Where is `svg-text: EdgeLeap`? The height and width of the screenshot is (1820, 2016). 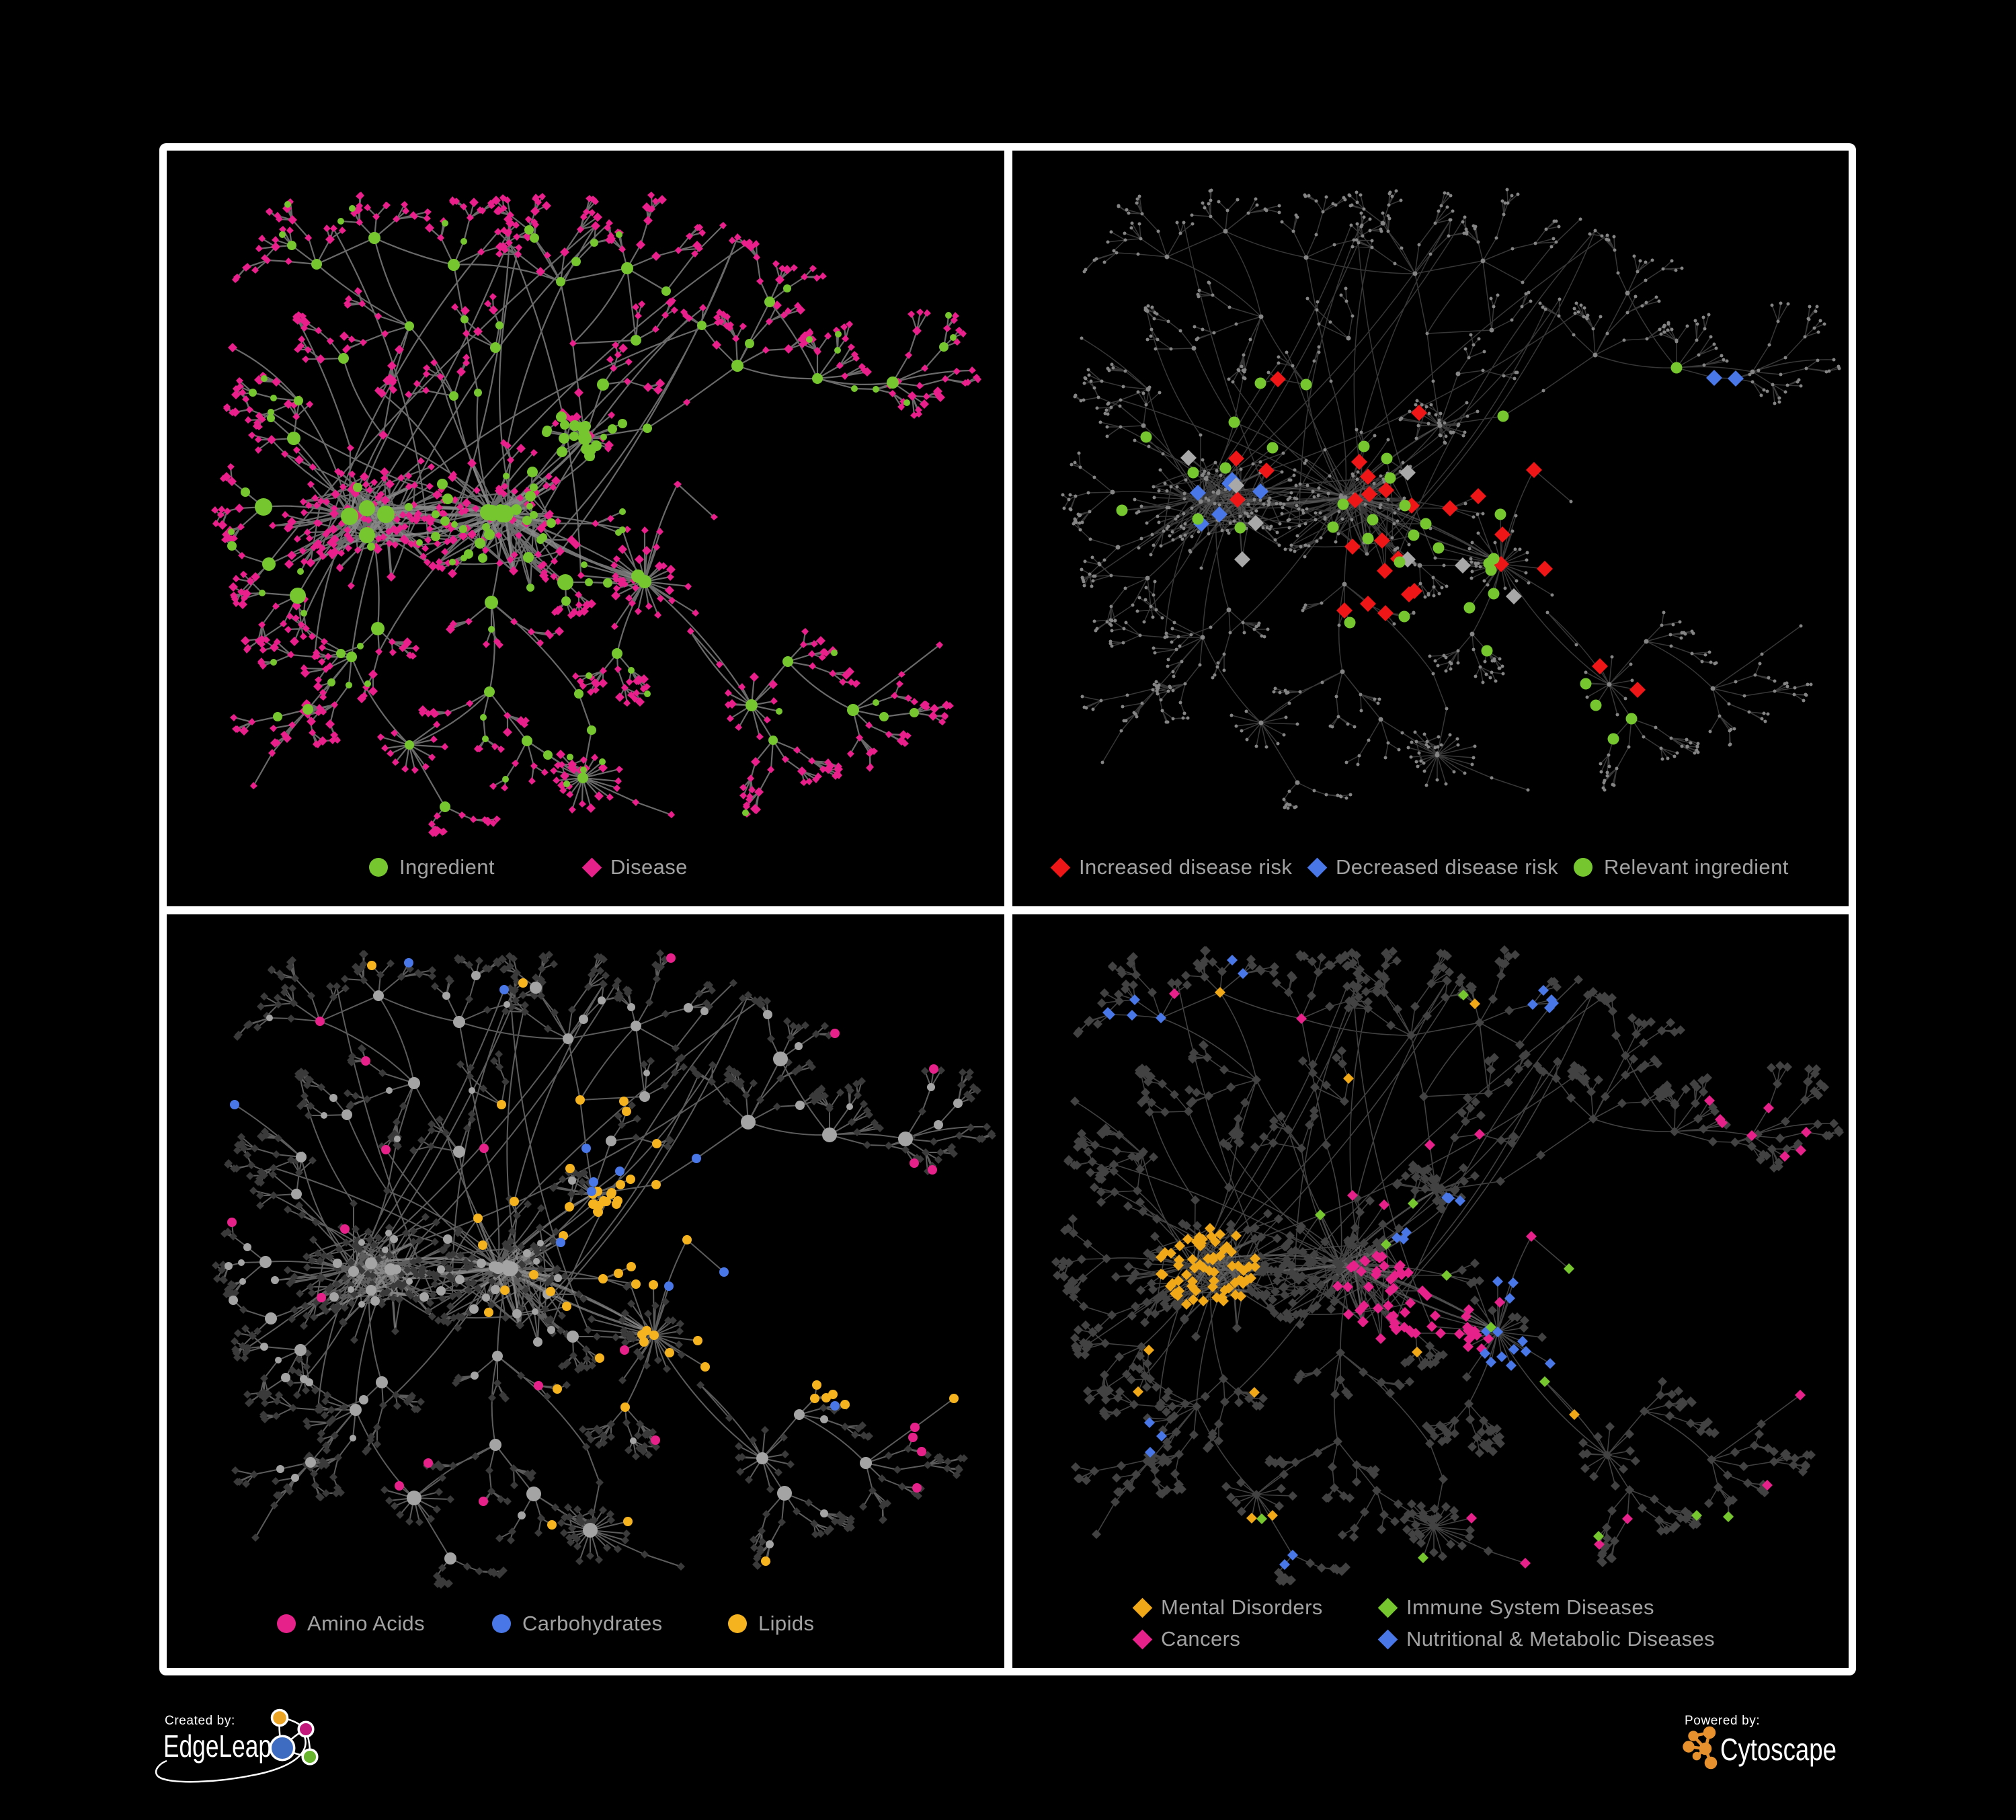 svg-text: EdgeLeap is located at coordinates (217, 1746).